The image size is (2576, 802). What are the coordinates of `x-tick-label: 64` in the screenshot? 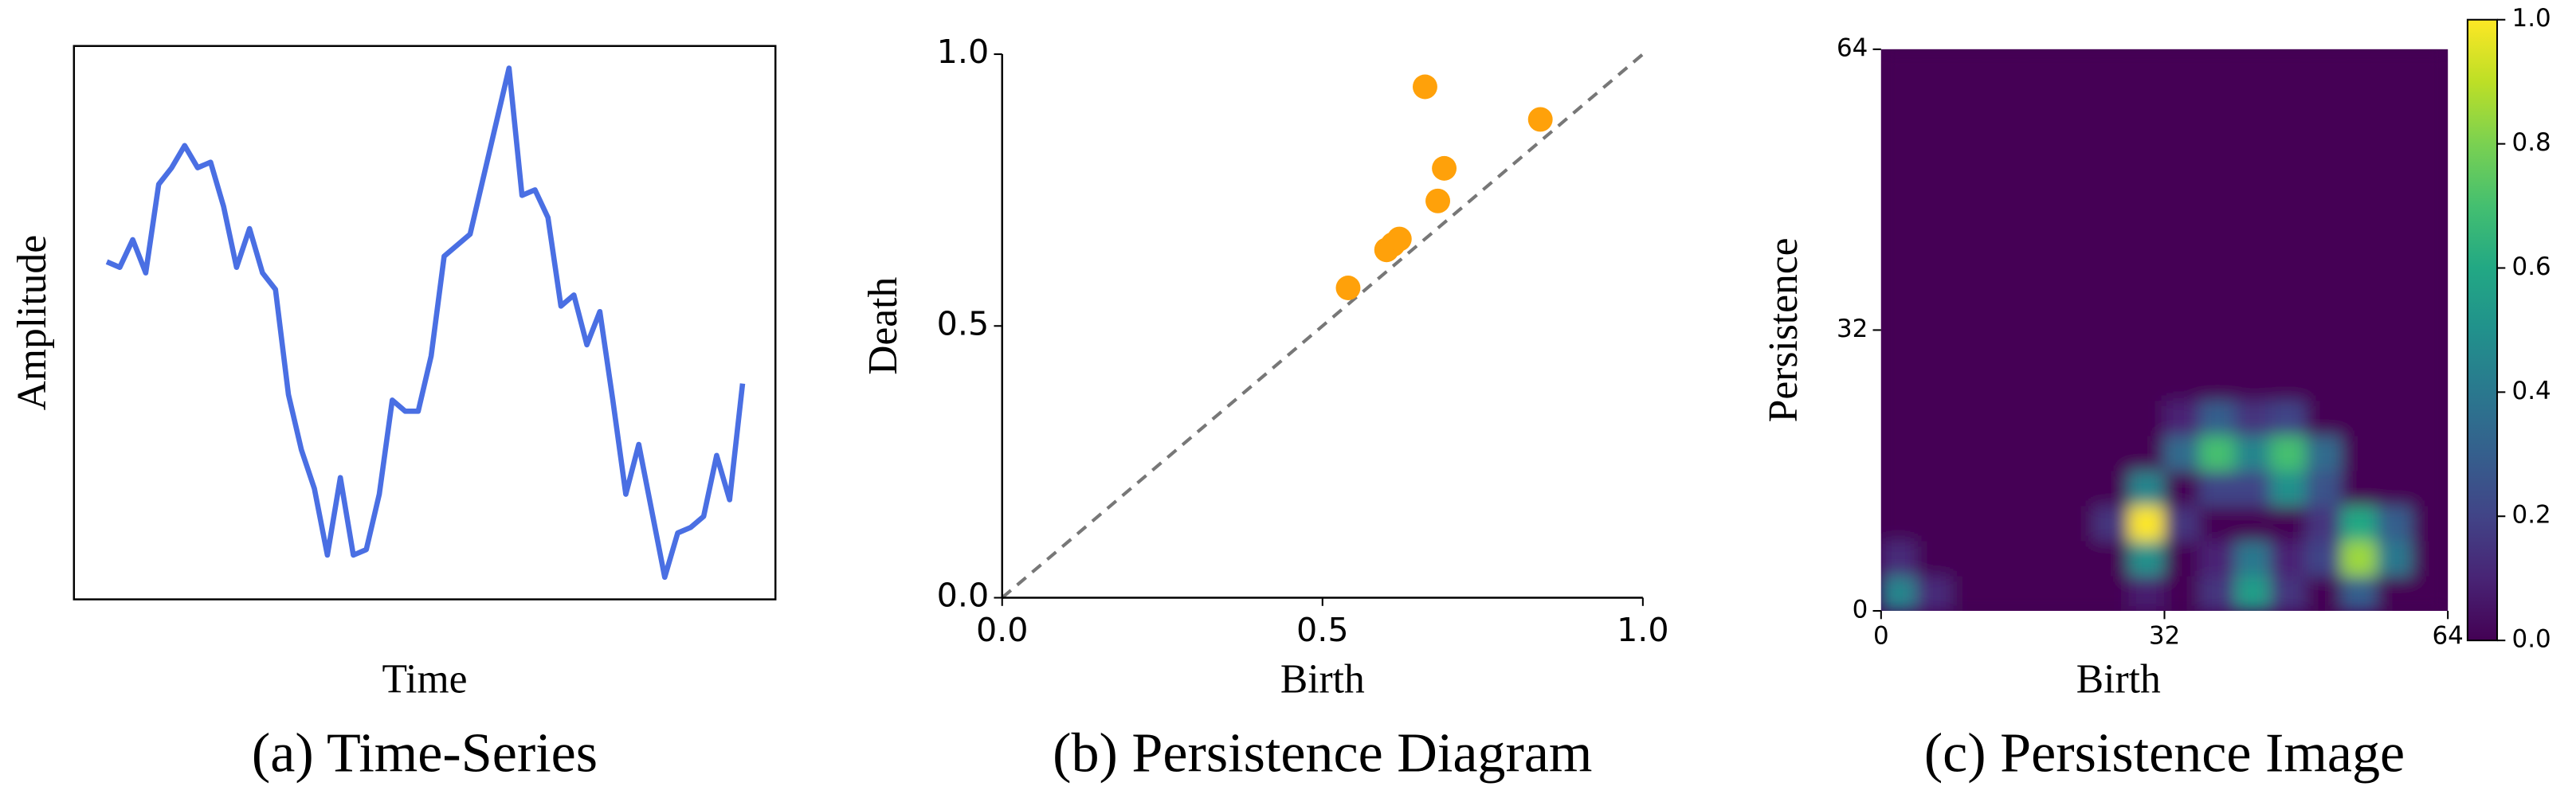 It's located at (2447, 635).